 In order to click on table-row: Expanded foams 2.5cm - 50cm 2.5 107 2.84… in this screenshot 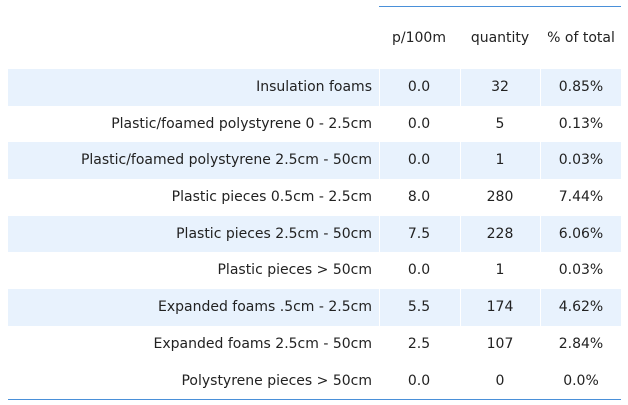, I will do `click(314, 344)`.